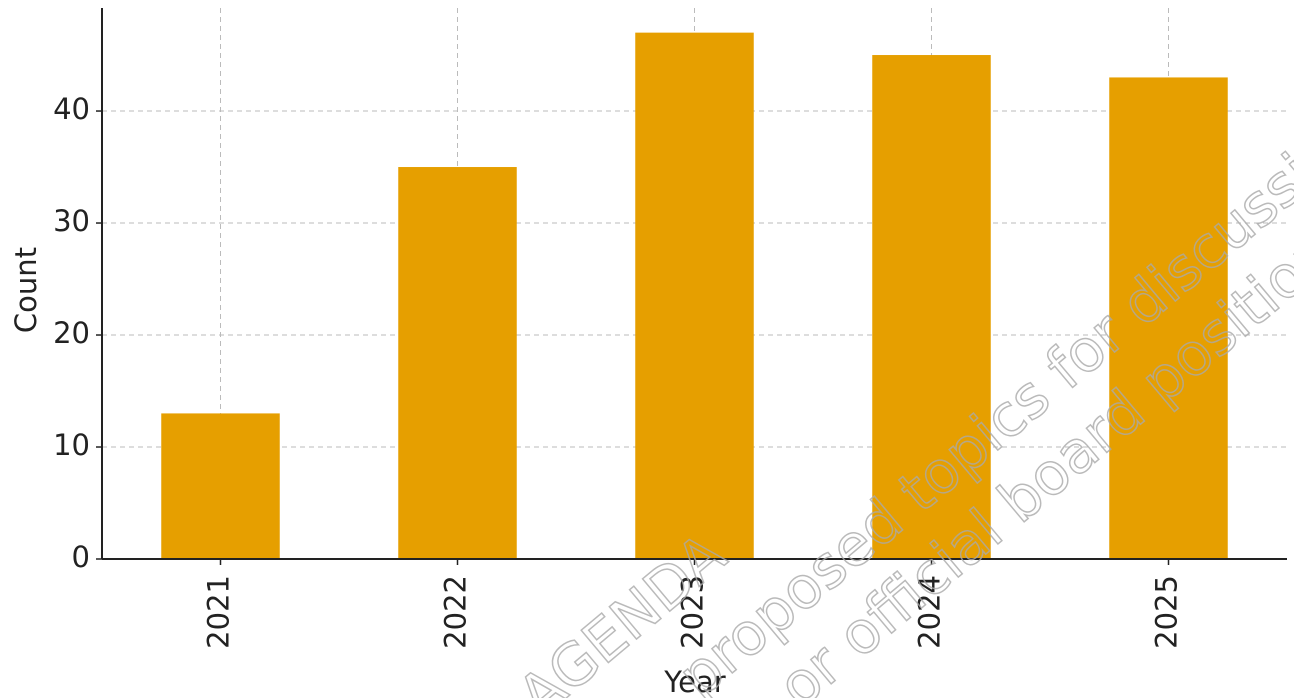  Describe the element at coordinates (930, 612) in the screenshot. I see `x-tick-label: 2024` at that location.